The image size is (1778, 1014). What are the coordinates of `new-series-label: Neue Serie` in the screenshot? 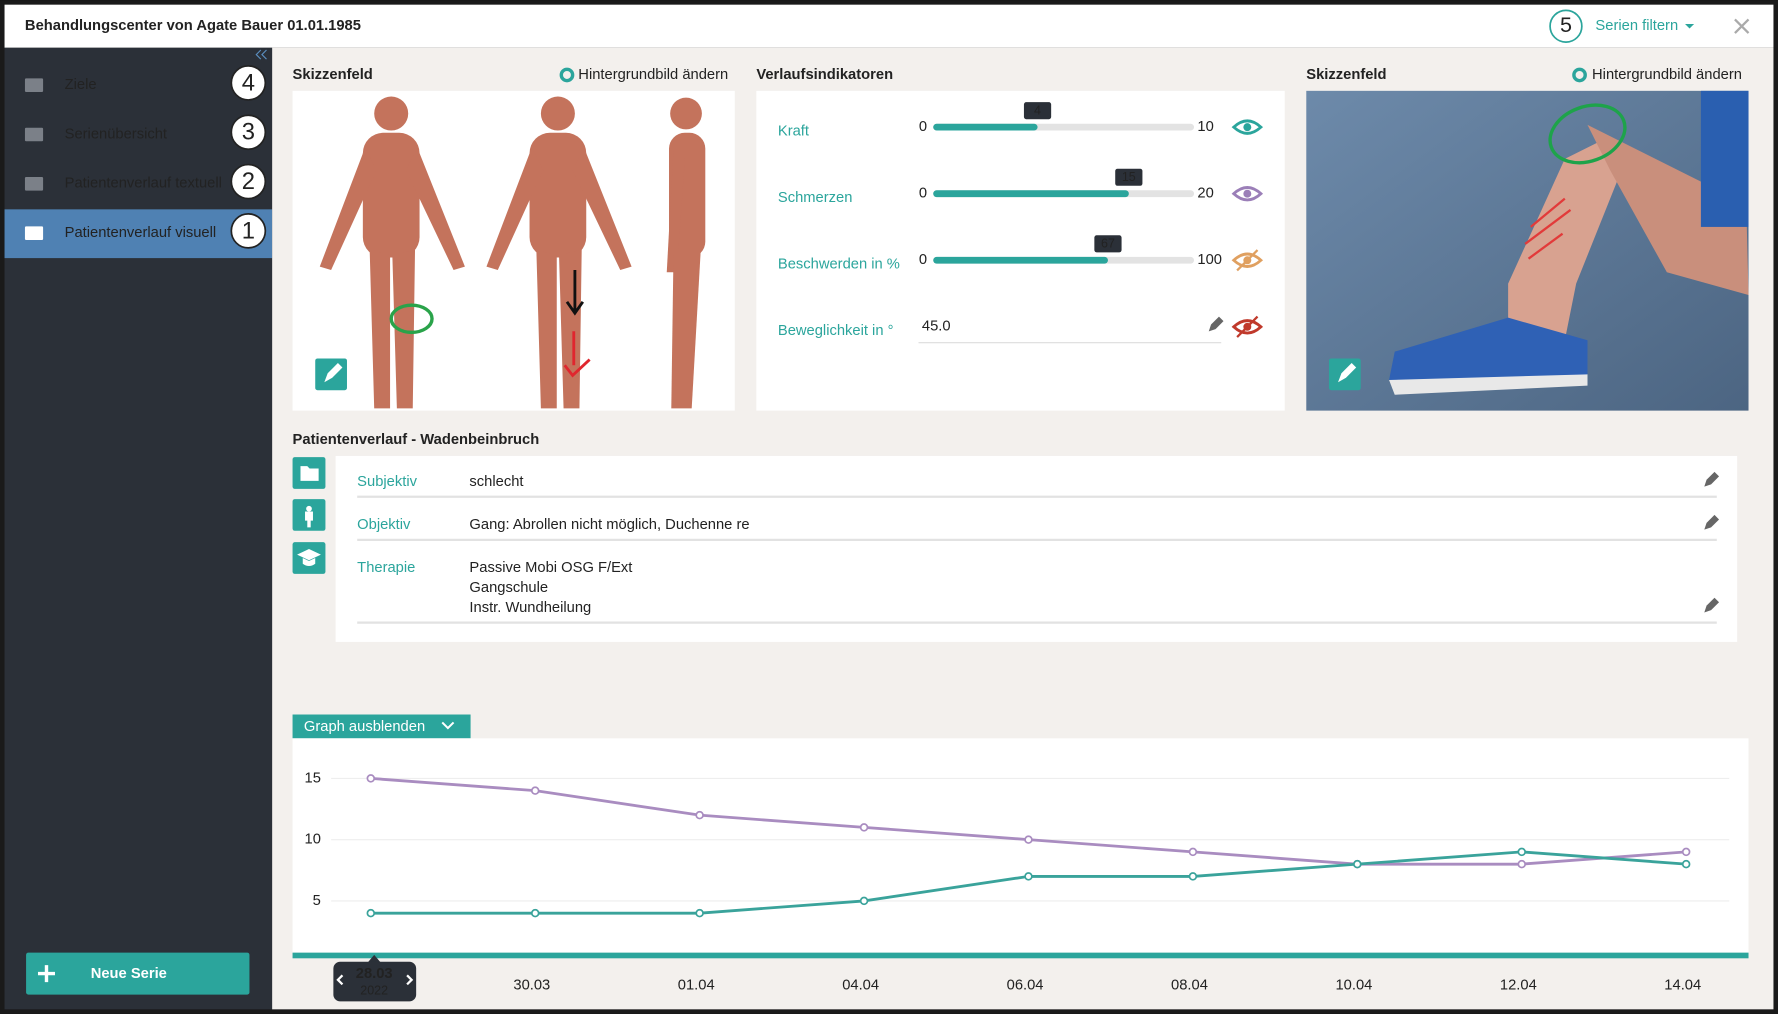 It's located at (129, 974).